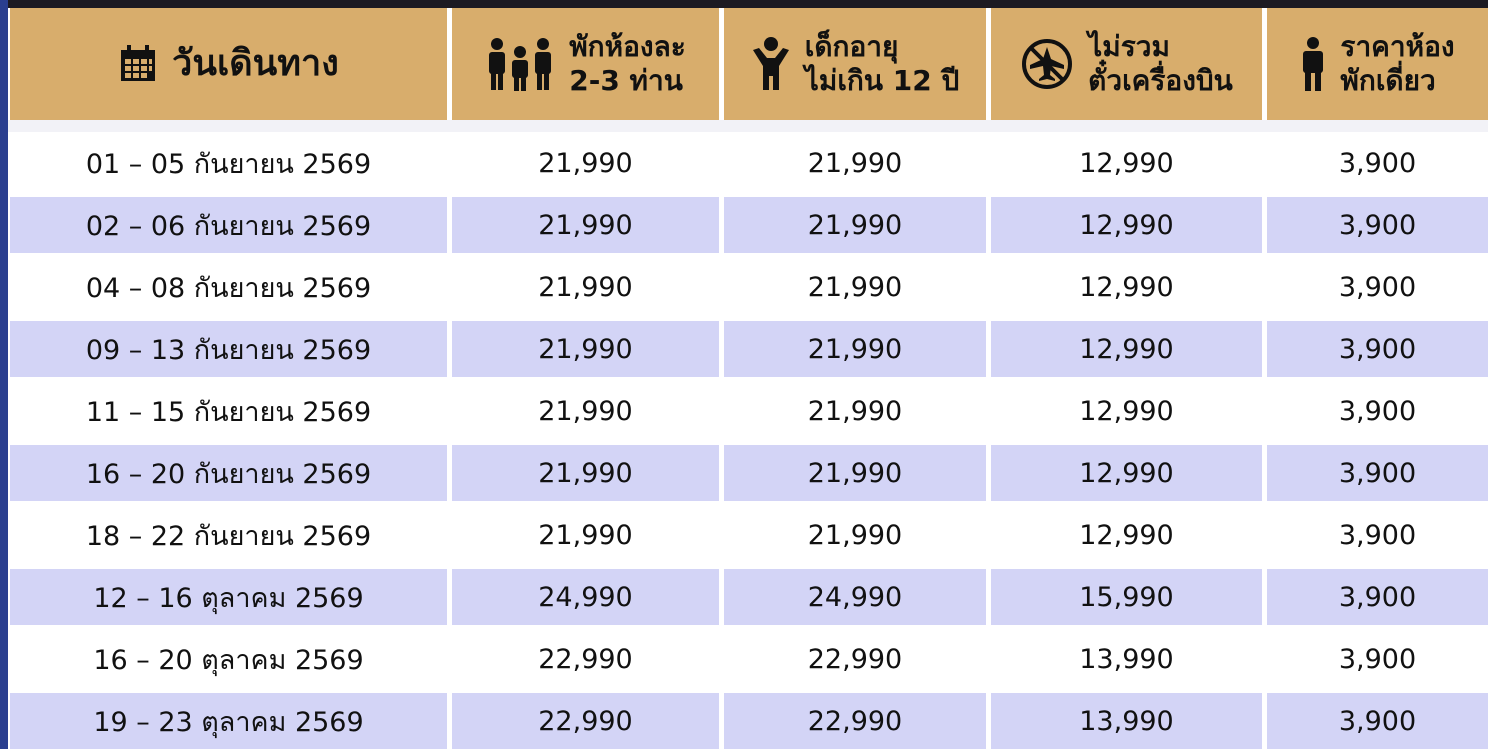 The image size is (1488, 749). I want to click on left-border, so click(4, 374).